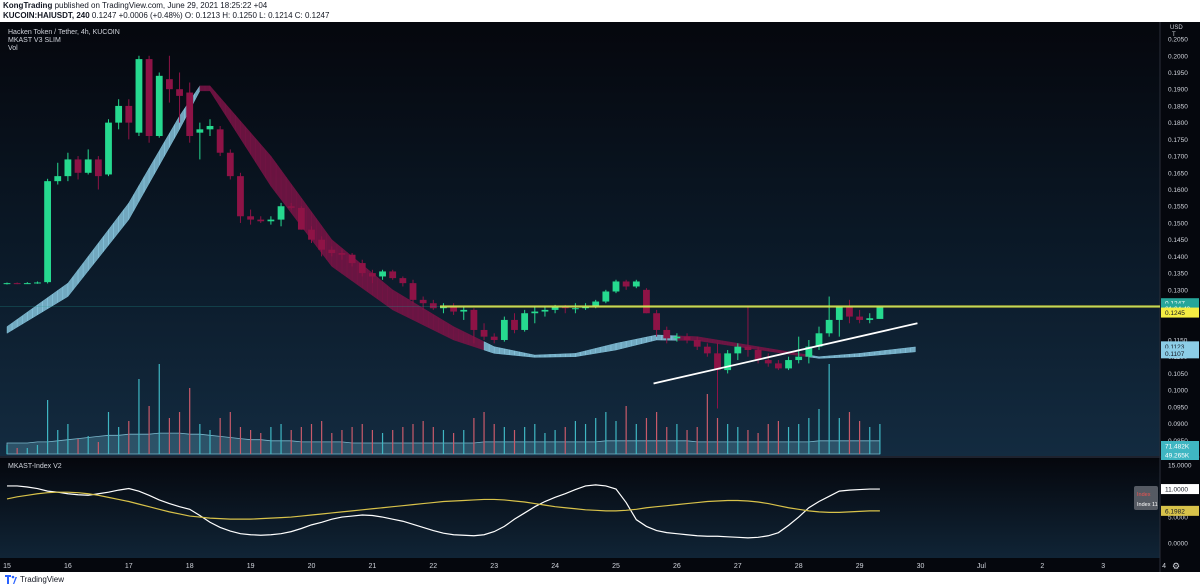 The width and height of the screenshot is (1200, 588). What do you see at coordinates (580, 565) in the screenshot?
I see `time-axis` at bounding box center [580, 565].